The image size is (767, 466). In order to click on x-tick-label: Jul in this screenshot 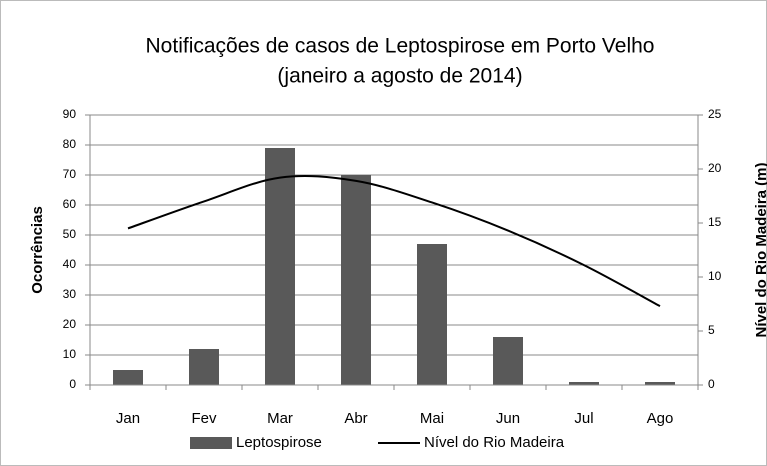, I will do `click(583, 418)`.